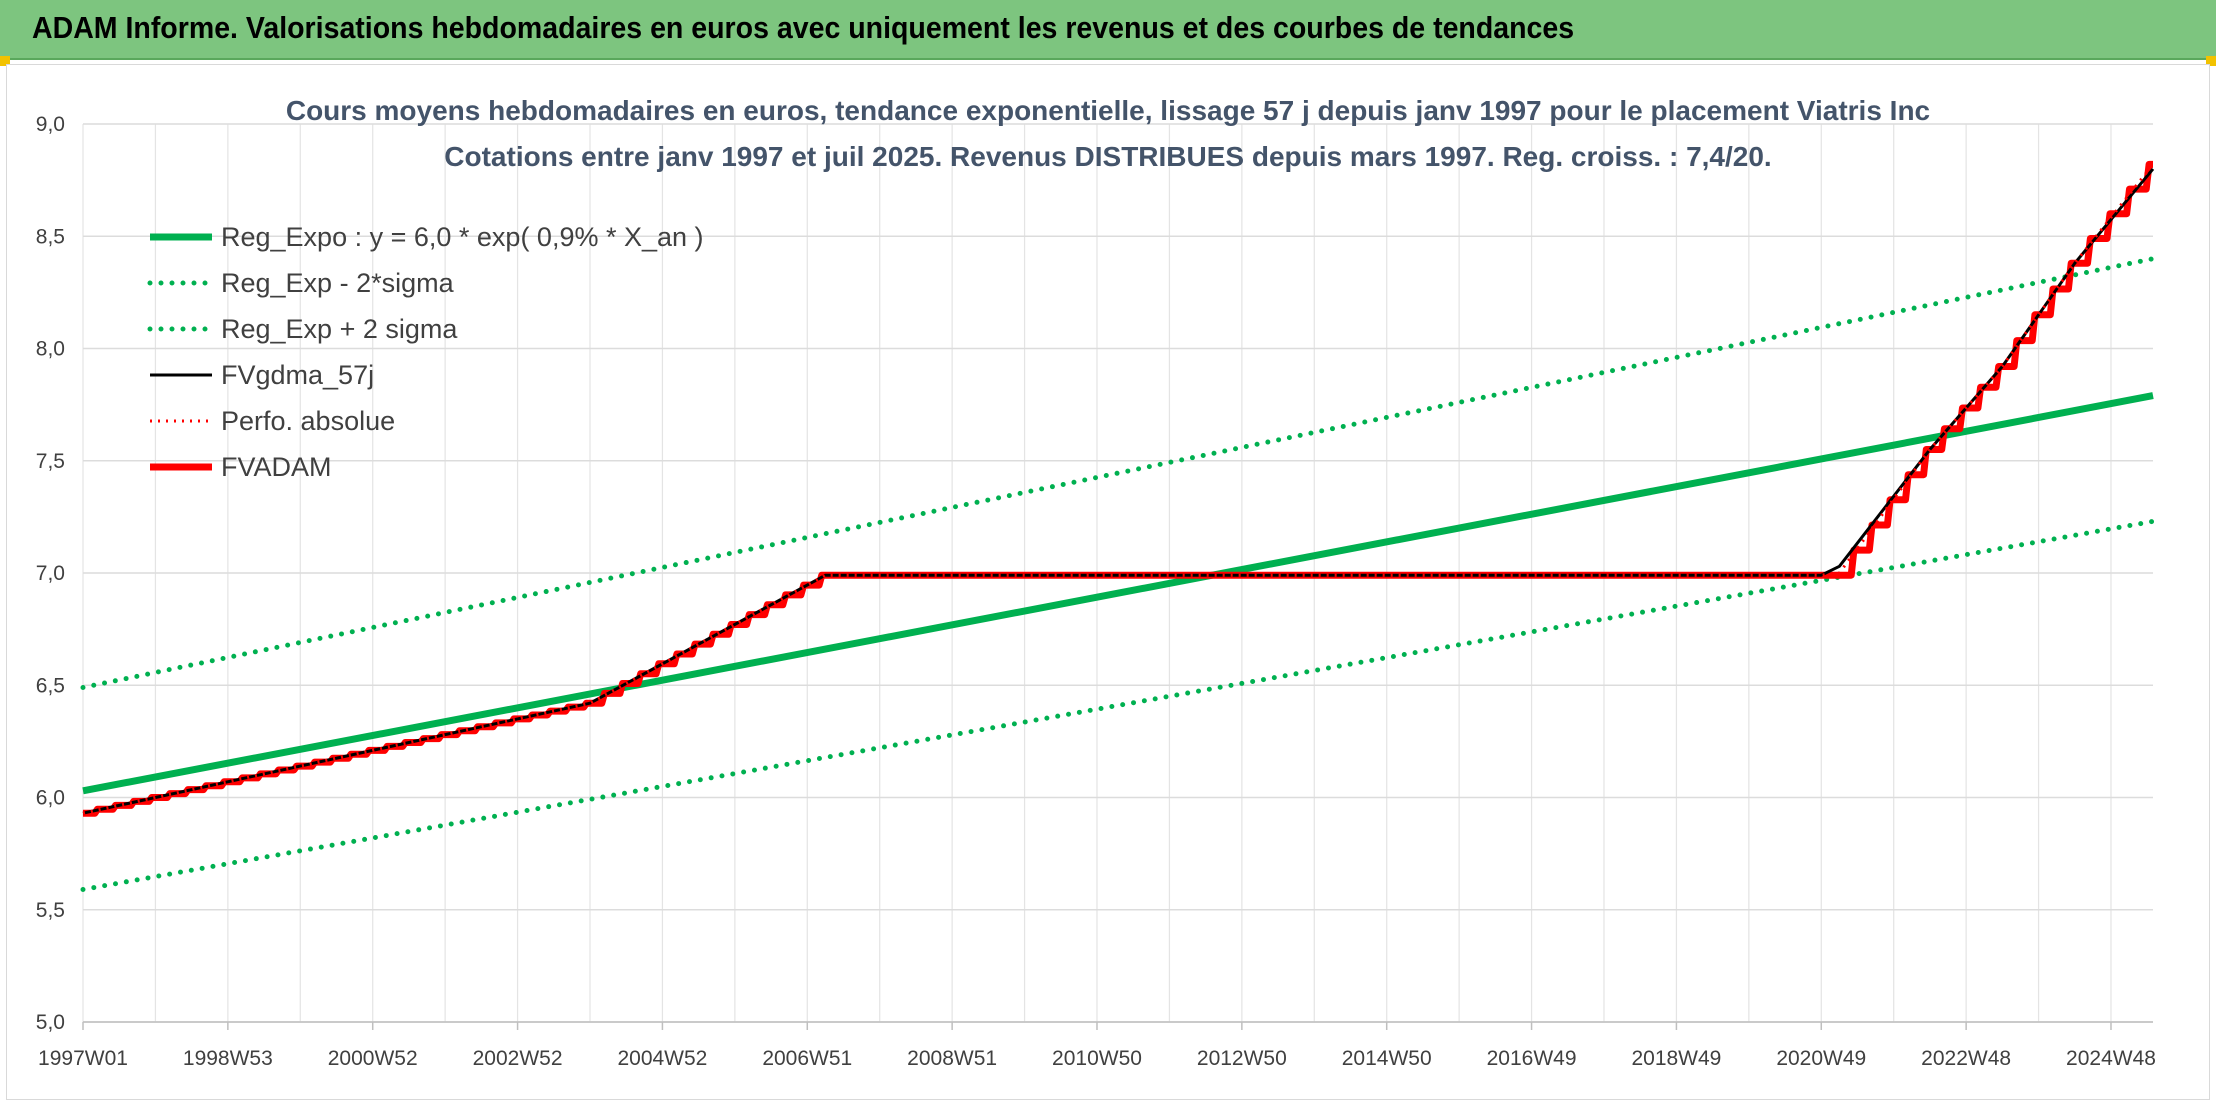 This screenshot has width=2216, height=1106. Describe the element at coordinates (297, 375) in the screenshot. I see `legend-label: FVgdma_57j` at that location.